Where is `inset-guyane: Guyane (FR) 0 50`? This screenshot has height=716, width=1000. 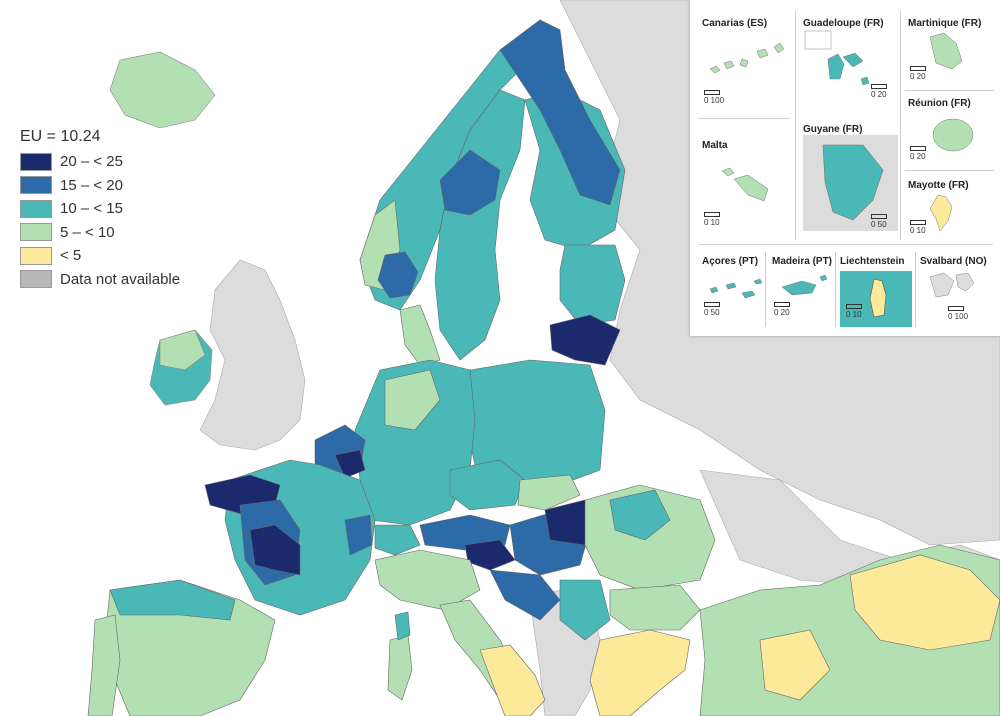
inset-guyane: Guyane (FR) 0 50 is located at coordinates (850, 179).